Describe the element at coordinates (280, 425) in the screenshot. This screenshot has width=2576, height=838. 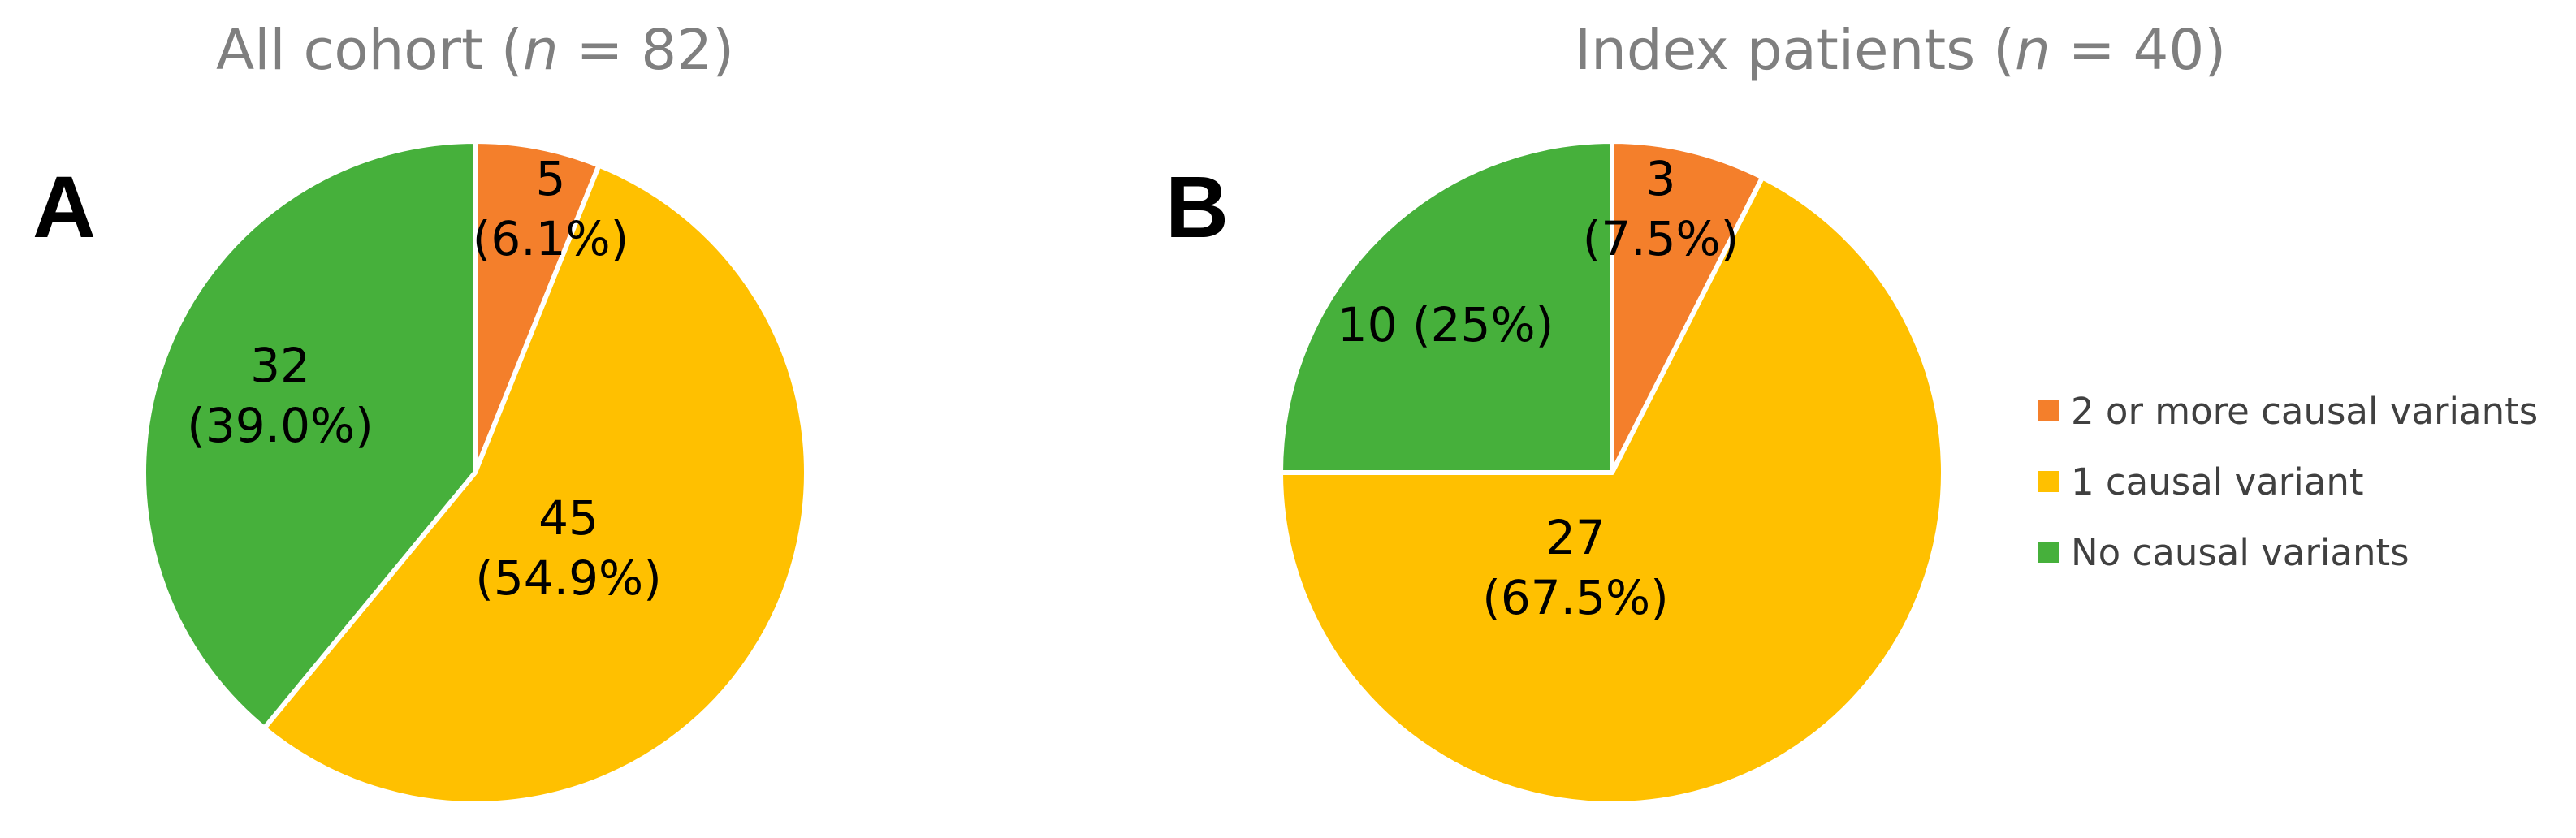
I see `data-label-line-2: (39.0%)` at that location.